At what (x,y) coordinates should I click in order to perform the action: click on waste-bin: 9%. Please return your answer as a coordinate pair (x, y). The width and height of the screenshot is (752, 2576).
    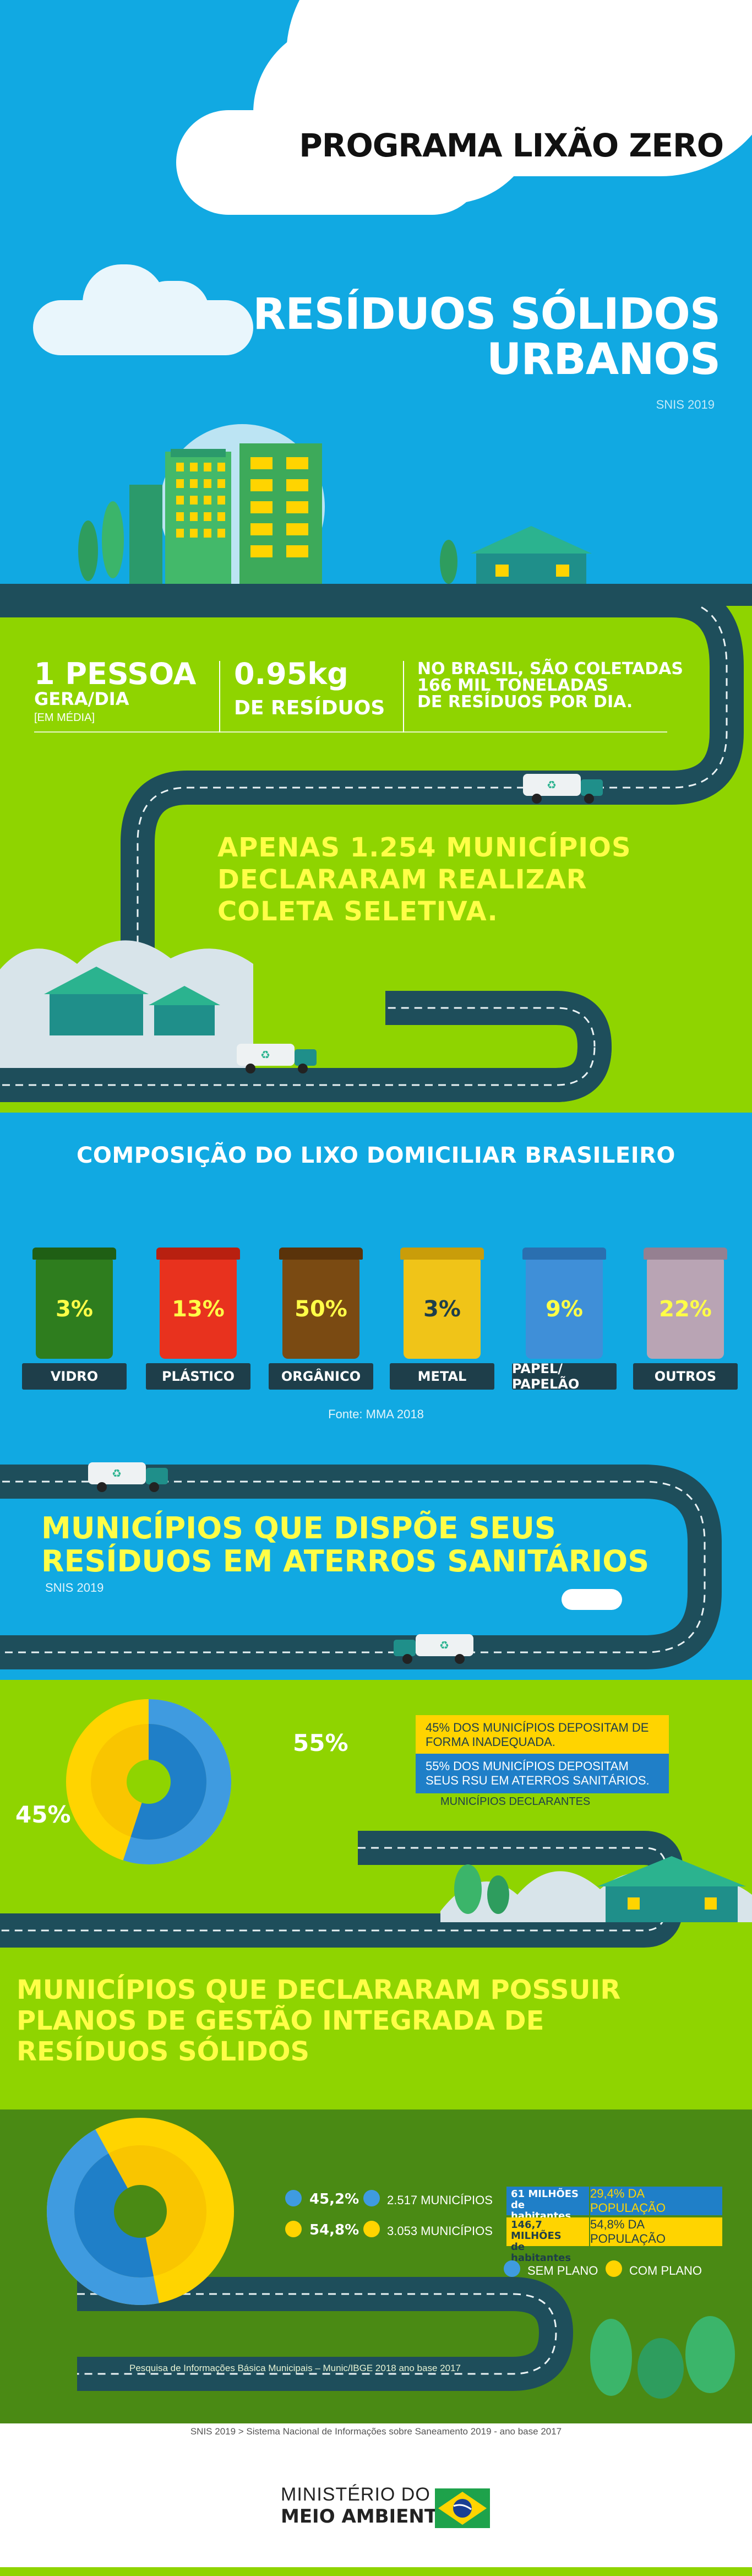
    Looking at the image, I should click on (564, 1303).